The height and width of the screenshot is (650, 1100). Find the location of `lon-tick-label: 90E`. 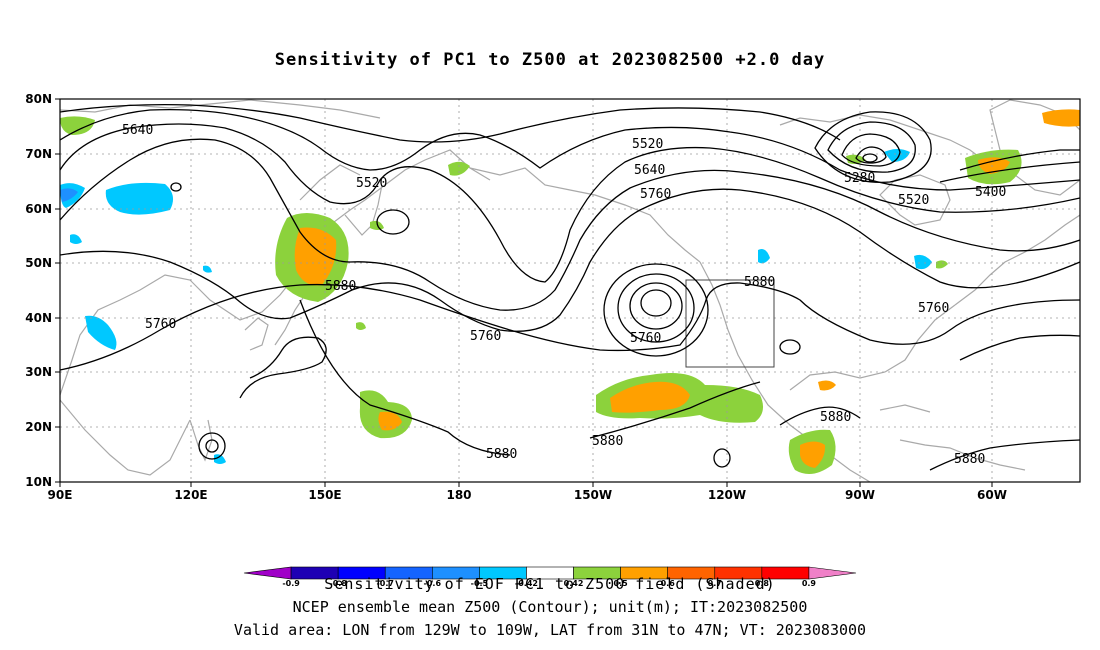

lon-tick-label: 90E is located at coordinates (60, 495).